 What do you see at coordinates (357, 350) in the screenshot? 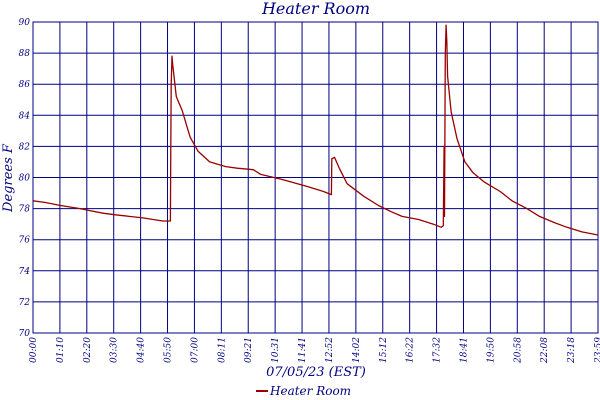
I see `x-tick-label: 14:02` at bounding box center [357, 350].